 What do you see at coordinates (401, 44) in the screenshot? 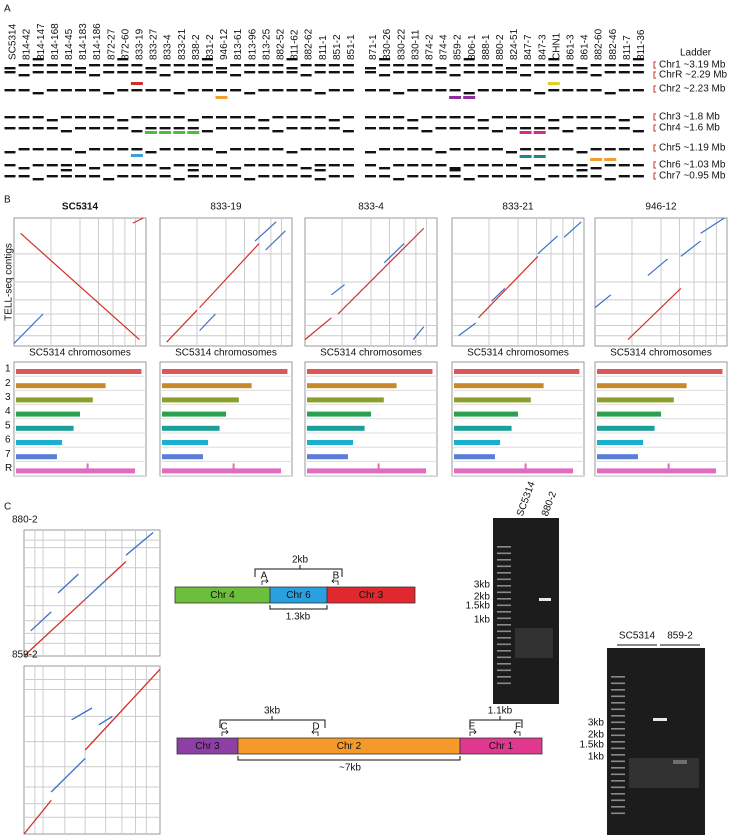
I see `lane-label: 830-22` at bounding box center [401, 44].